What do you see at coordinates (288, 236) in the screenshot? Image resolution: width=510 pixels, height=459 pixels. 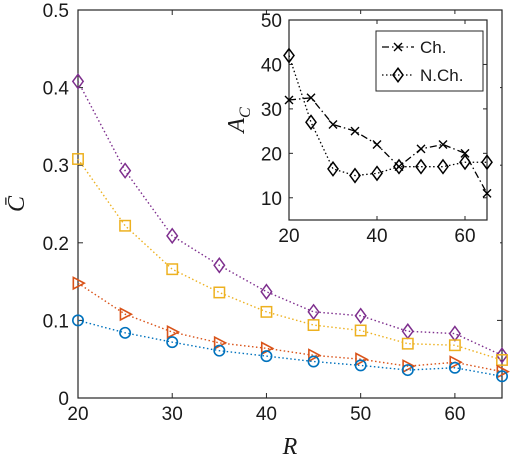 I see `inset-x-tick-label: 20` at bounding box center [288, 236].